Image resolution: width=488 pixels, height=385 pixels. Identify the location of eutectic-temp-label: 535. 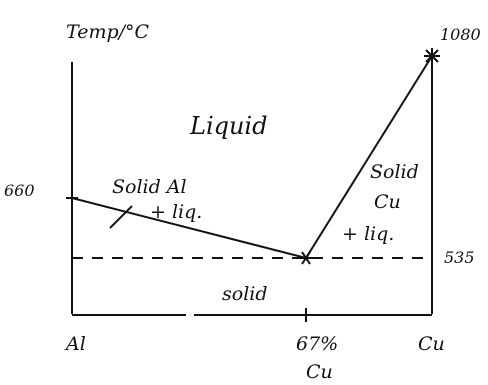
(459, 257).